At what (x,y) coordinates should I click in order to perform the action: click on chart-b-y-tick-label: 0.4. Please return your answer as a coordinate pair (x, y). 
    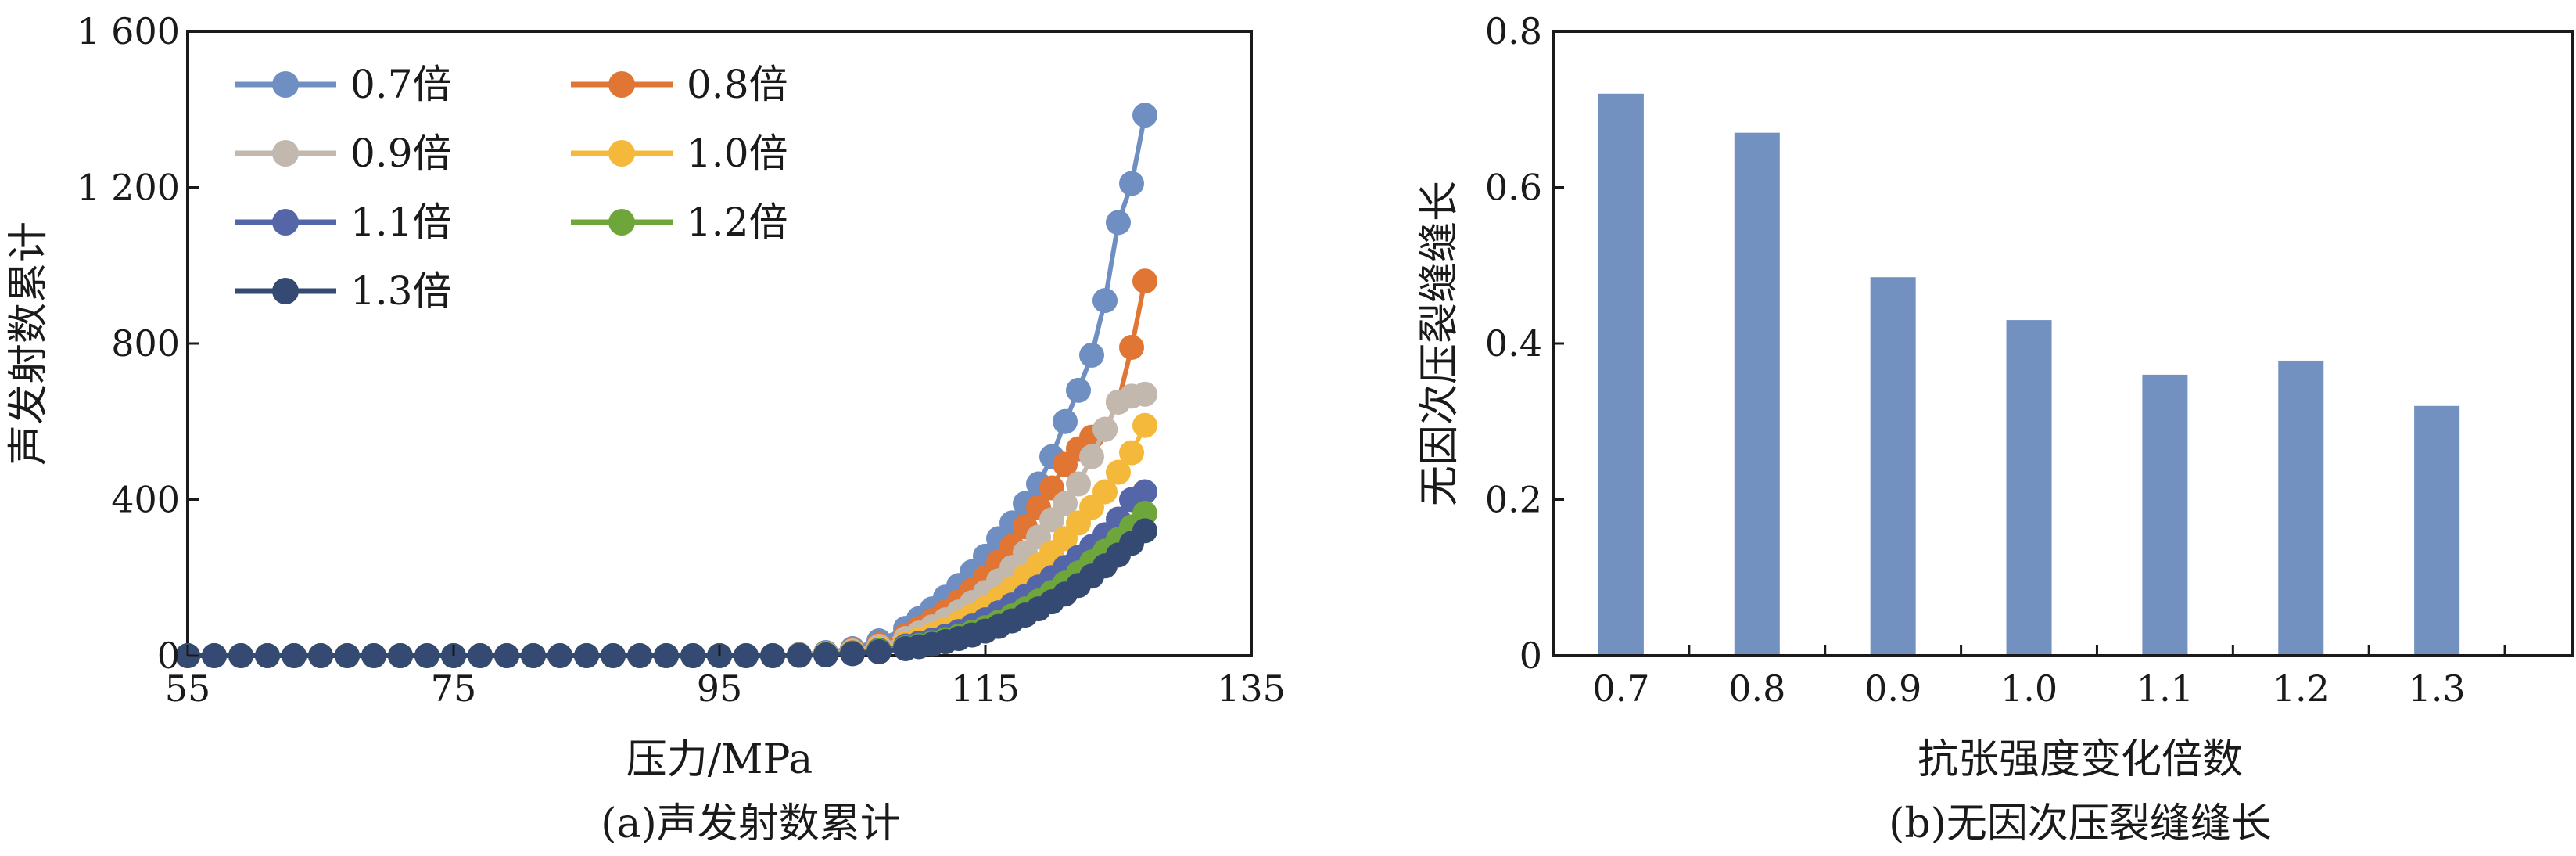
    Looking at the image, I should click on (1514, 343).